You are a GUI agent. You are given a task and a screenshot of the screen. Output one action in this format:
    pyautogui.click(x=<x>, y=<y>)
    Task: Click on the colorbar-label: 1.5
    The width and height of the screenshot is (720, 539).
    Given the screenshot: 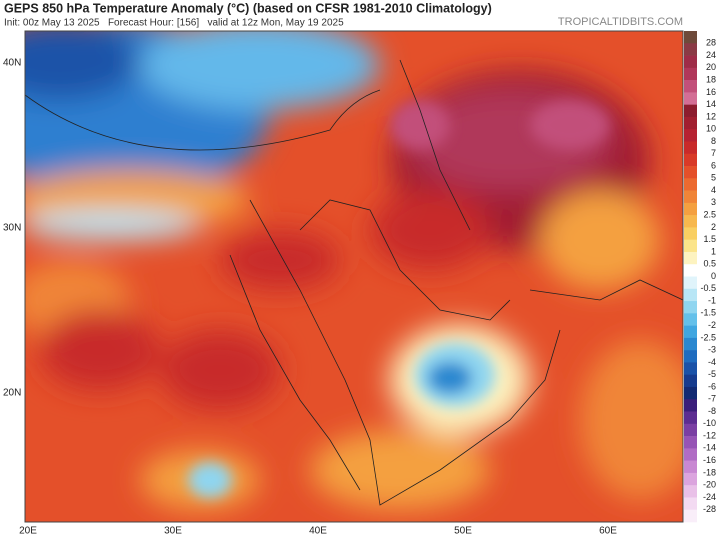 What is the action you would take?
    pyautogui.click(x=709, y=239)
    